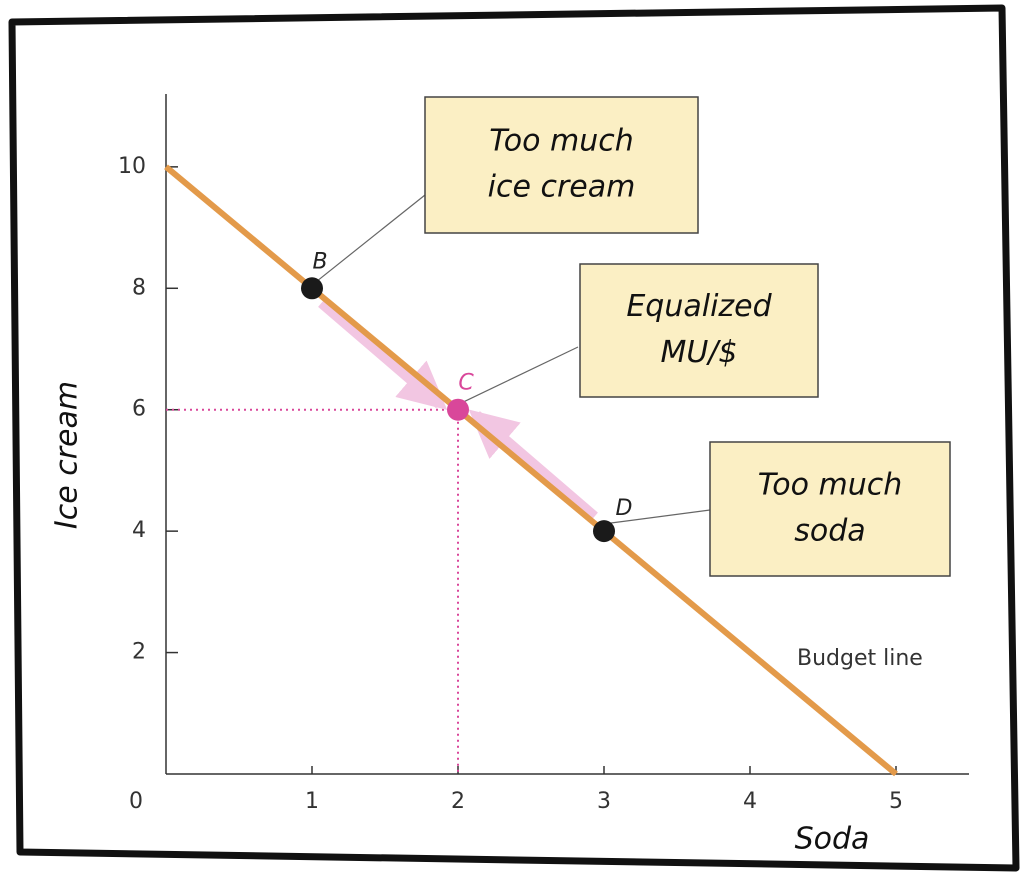 Image resolution: width=1020 pixels, height=896 pixels. What do you see at coordinates (67, 455) in the screenshot?
I see `y-axis-label: Ice cream` at bounding box center [67, 455].